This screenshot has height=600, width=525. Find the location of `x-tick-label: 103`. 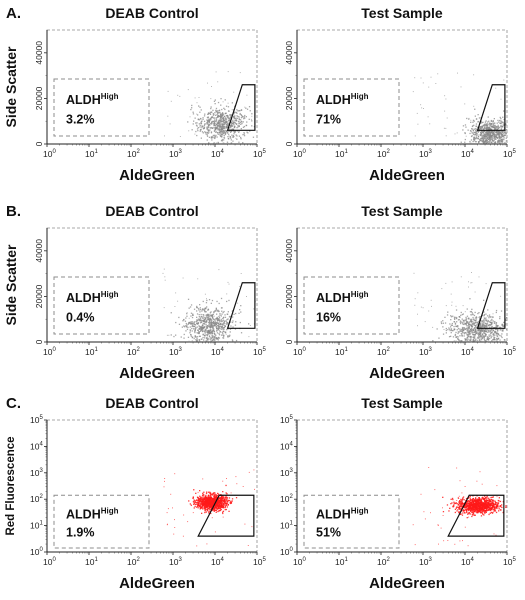

x-tick-label: 103 is located at coordinates (425, 154).